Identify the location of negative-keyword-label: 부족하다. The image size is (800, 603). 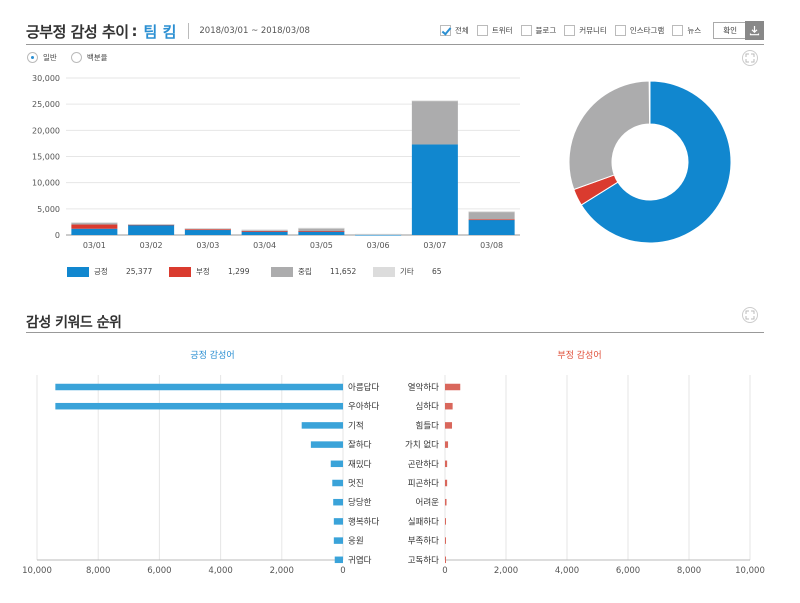
(423, 541).